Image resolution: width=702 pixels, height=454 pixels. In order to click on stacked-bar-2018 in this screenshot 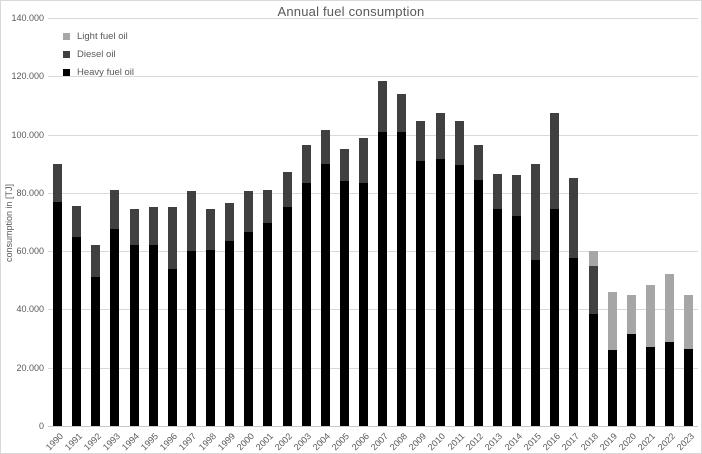, I will do `click(593, 338)`.